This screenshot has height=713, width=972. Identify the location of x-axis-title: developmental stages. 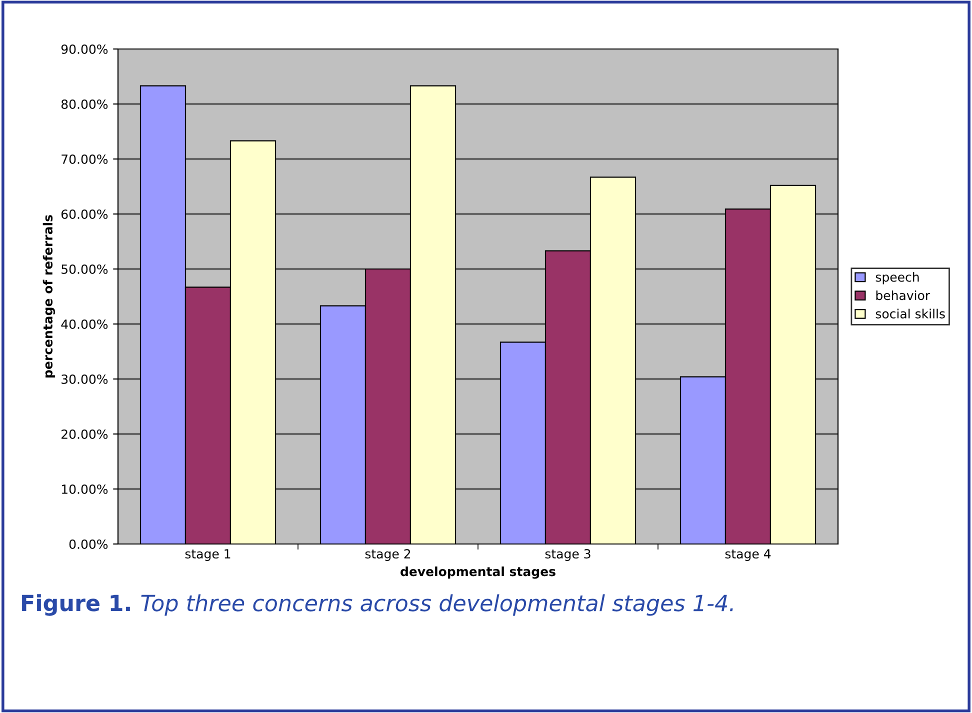
(478, 572).